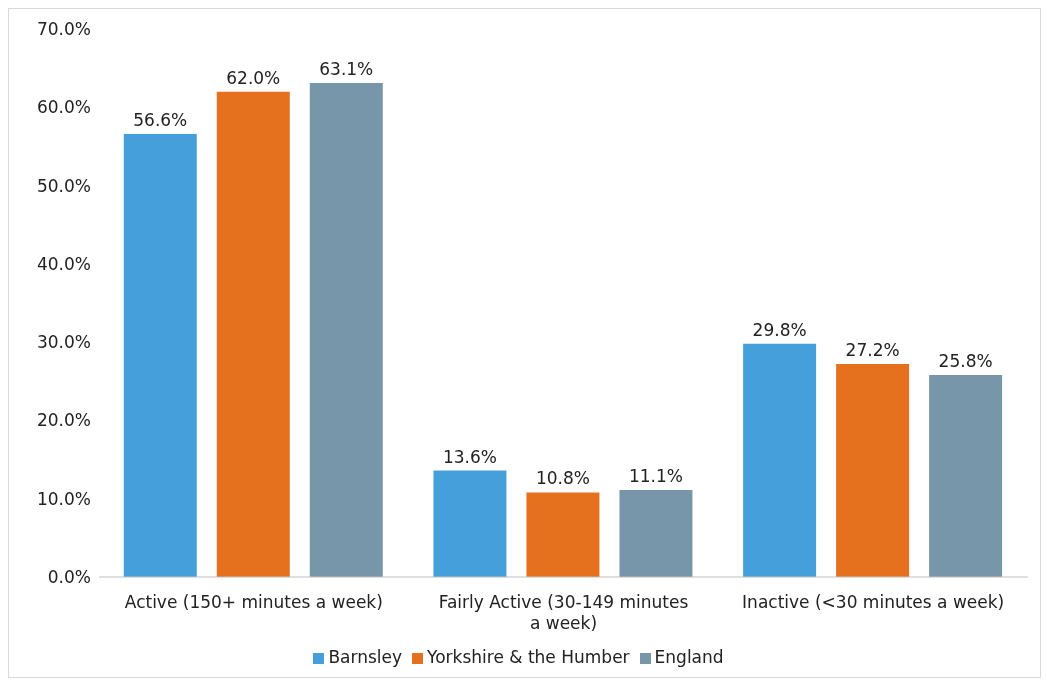 This screenshot has height=684, width=1047. I want to click on y-tick-label: 20.0%, so click(63, 420).